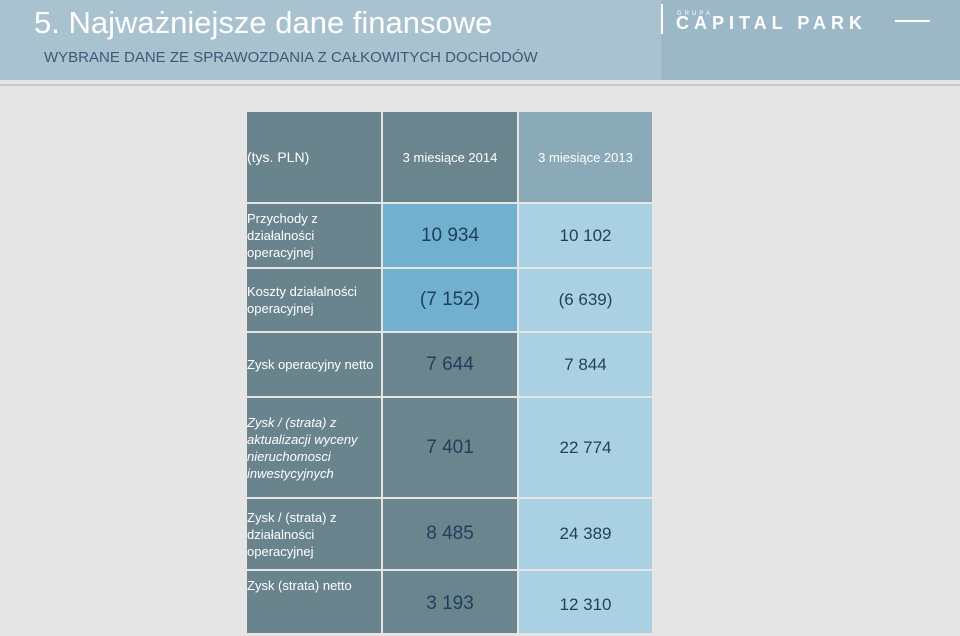  I want to click on value-2013: 22 774, so click(585, 447).